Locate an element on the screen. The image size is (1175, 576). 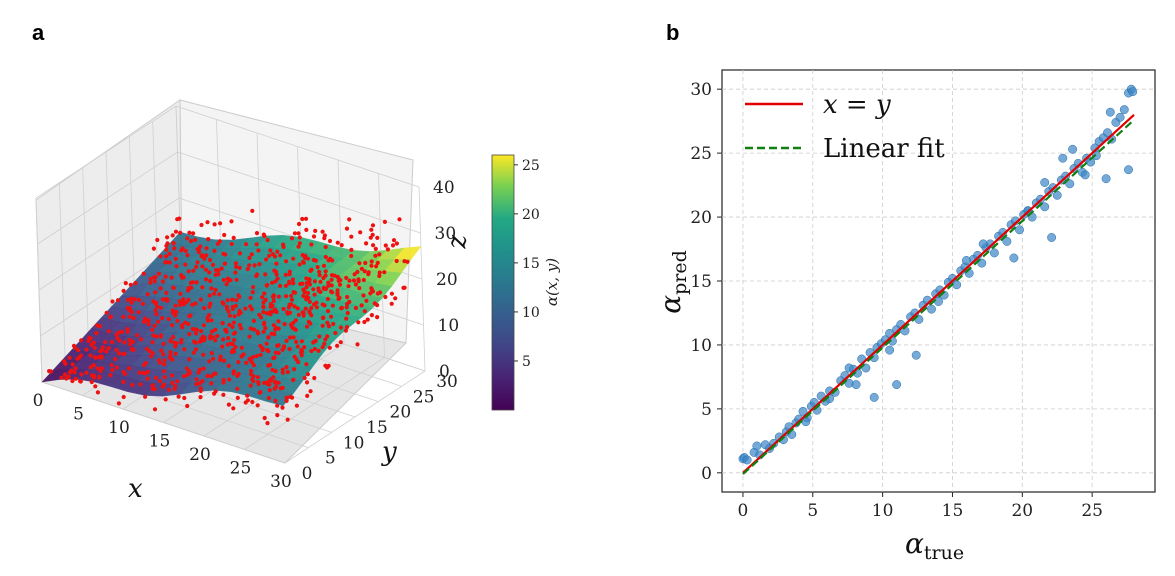
x-tick-label: 5 is located at coordinates (812, 511).